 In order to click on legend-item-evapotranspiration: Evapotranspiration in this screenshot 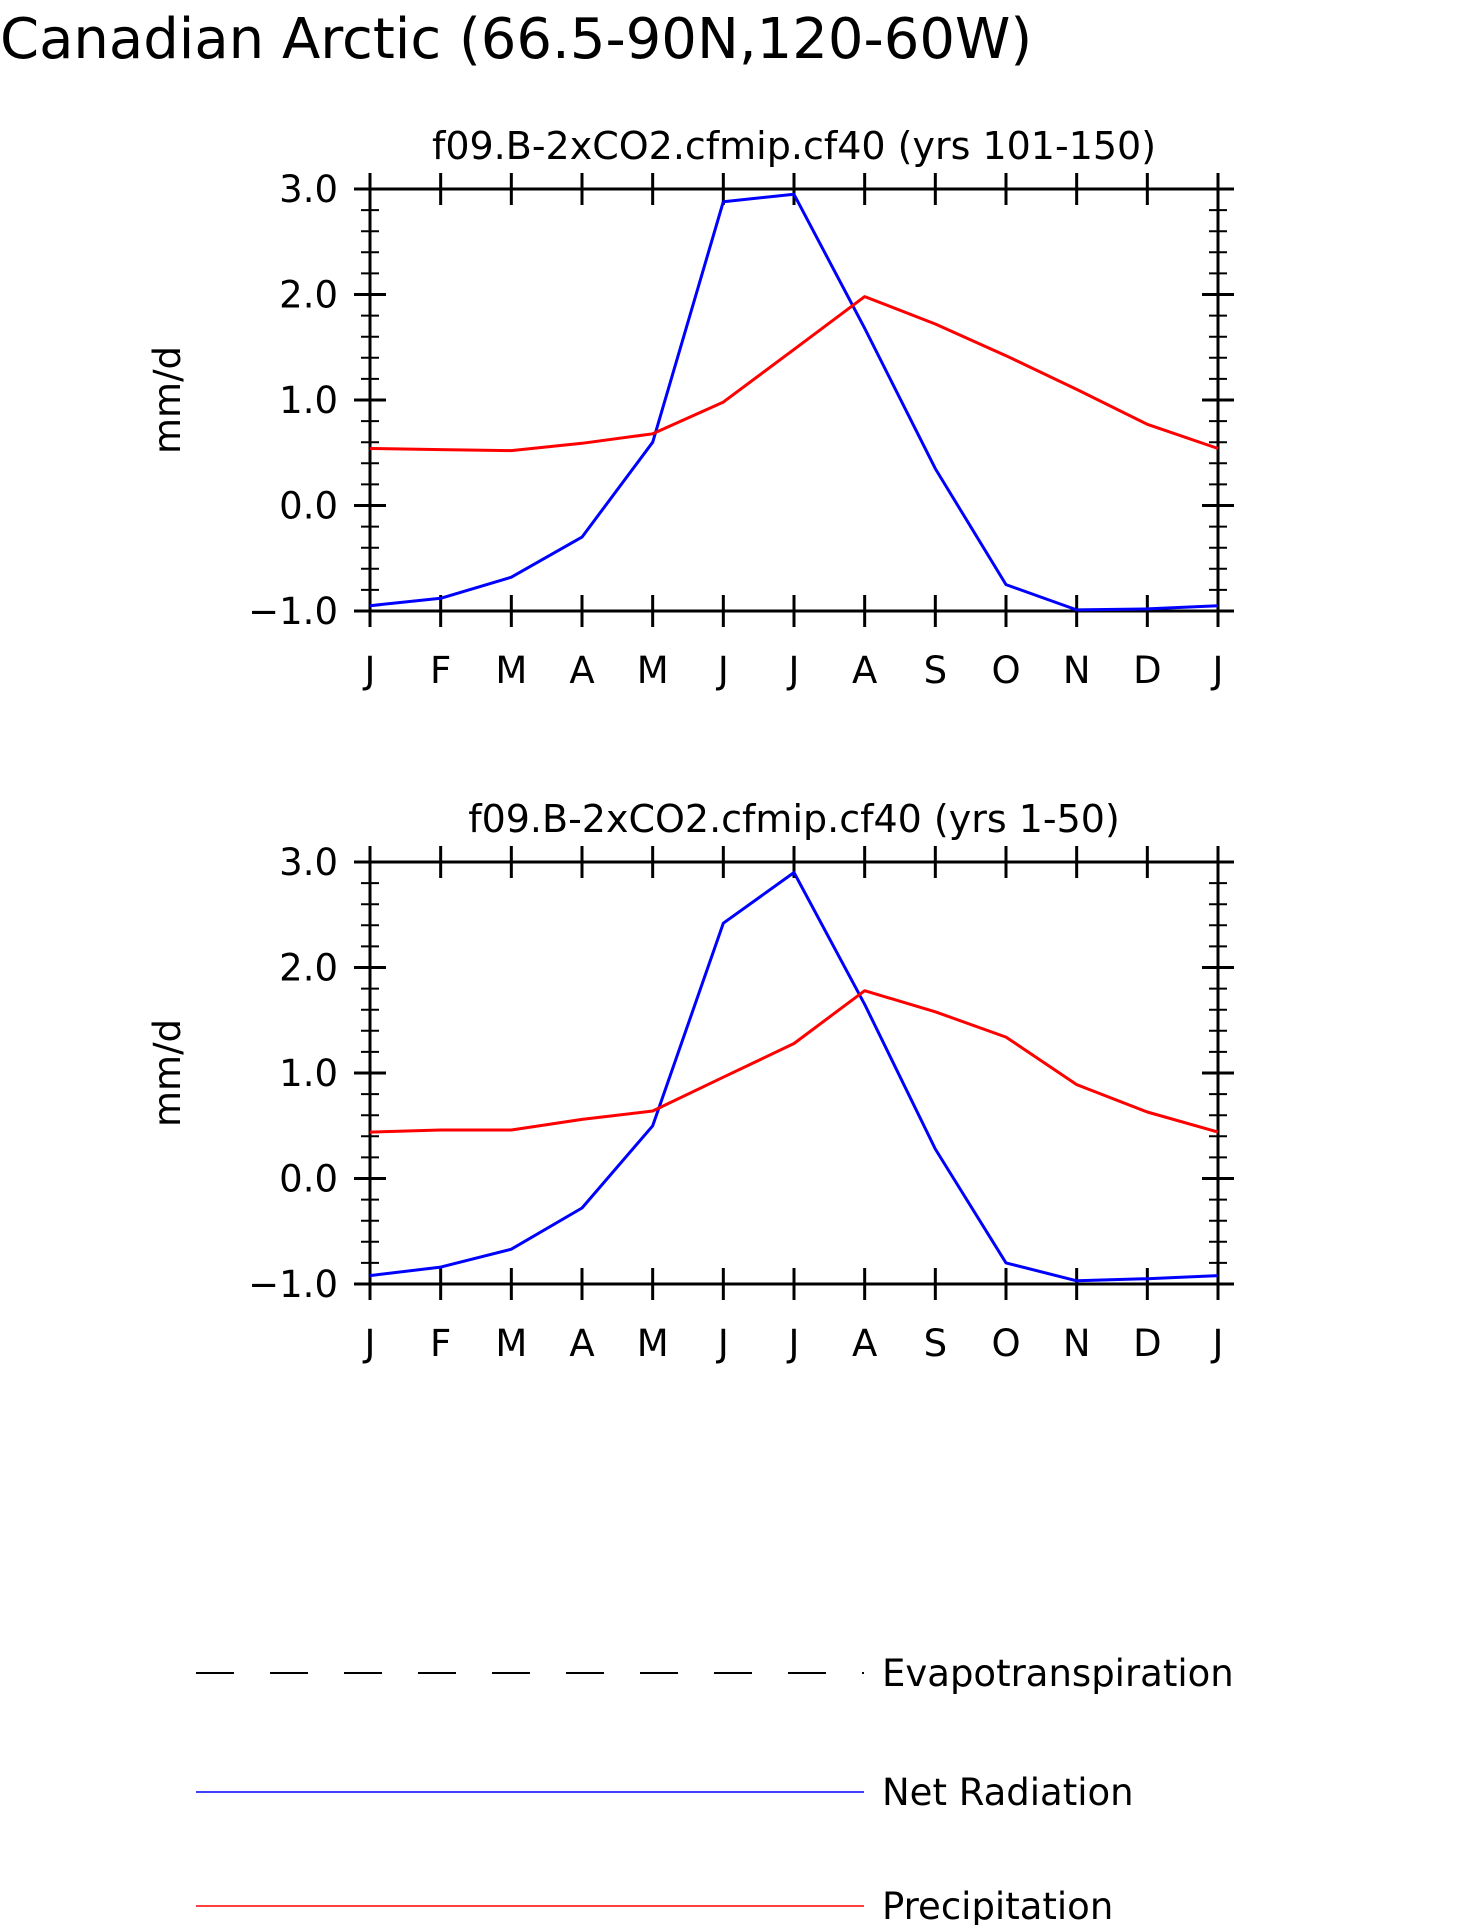, I will do `click(715, 1673)`.